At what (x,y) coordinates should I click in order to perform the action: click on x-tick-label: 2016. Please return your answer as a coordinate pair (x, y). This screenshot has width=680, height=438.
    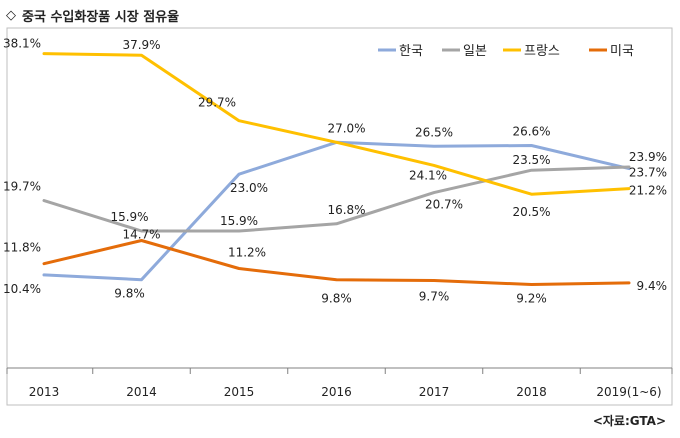
    Looking at the image, I should click on (336, 392).